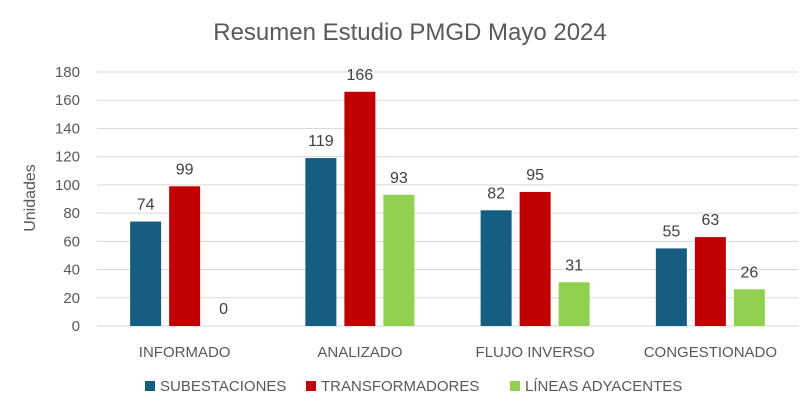 Image resolution: width=811 pixels, height=410 pixels. I want to click on data-label: 166, so click(360, 75).